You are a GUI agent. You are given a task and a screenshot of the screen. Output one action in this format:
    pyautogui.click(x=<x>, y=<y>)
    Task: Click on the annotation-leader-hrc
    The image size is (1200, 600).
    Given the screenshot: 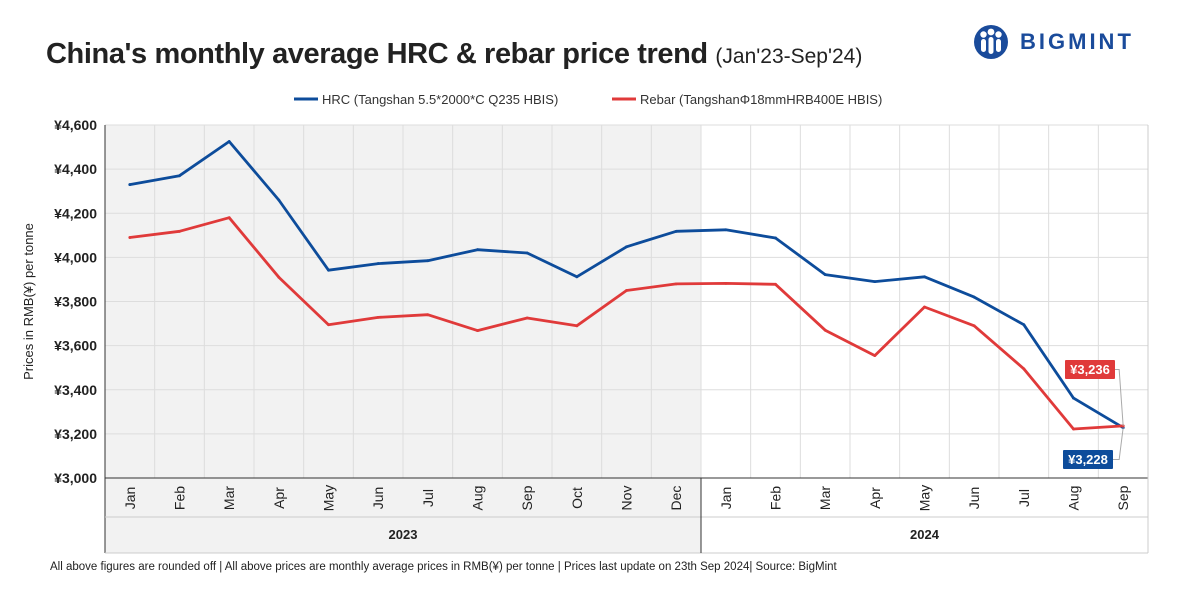 What is the action you would take?
    pyautogui.click(x=1118, y=443)
    